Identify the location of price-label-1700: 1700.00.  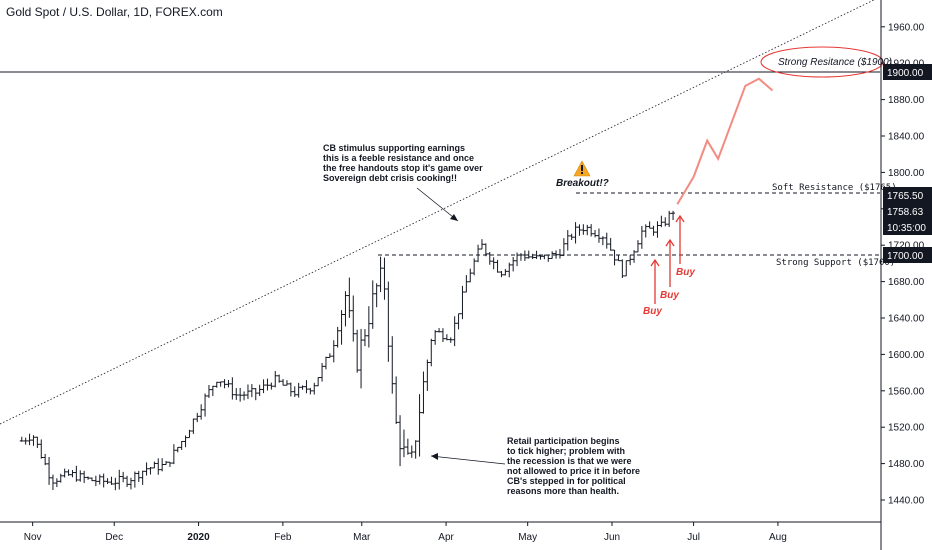
(905, 256).